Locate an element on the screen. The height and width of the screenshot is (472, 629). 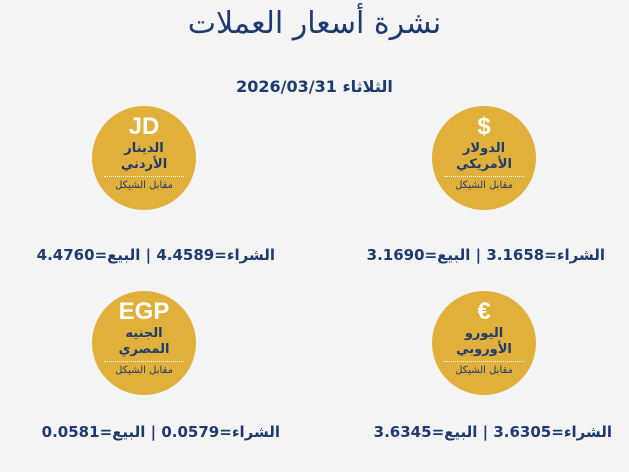
name-line2: الأوروبي is located at coordinates (484, 349).